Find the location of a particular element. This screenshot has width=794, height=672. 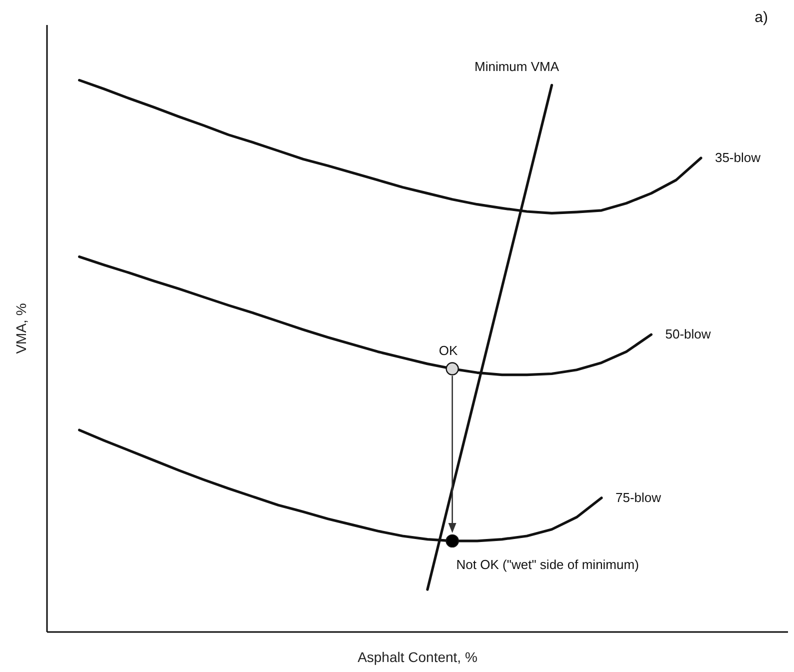

text: a) is located at coordinates (761, 17).